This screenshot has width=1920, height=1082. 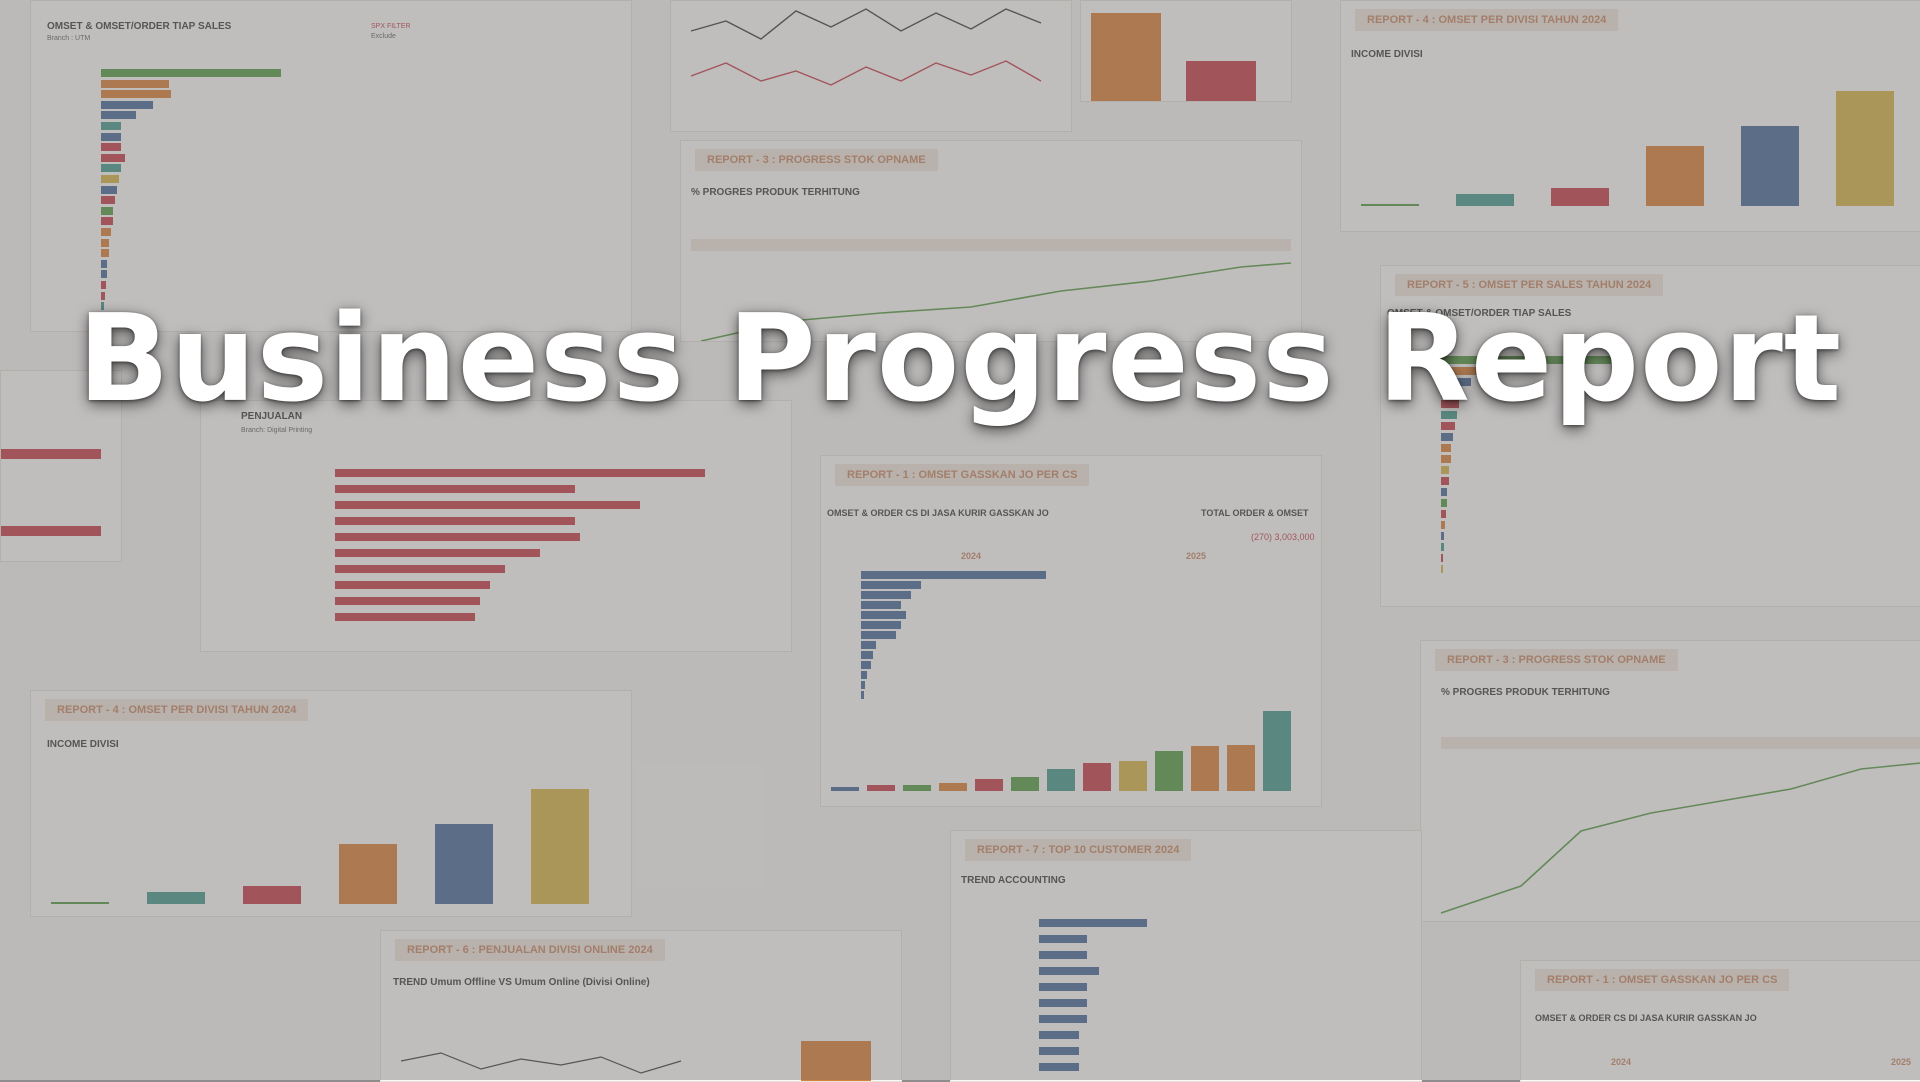 What do you see at coordinates (866, 47) in the screenshot?
I see `monthly-line-chart` at bounding box center [866, 47].